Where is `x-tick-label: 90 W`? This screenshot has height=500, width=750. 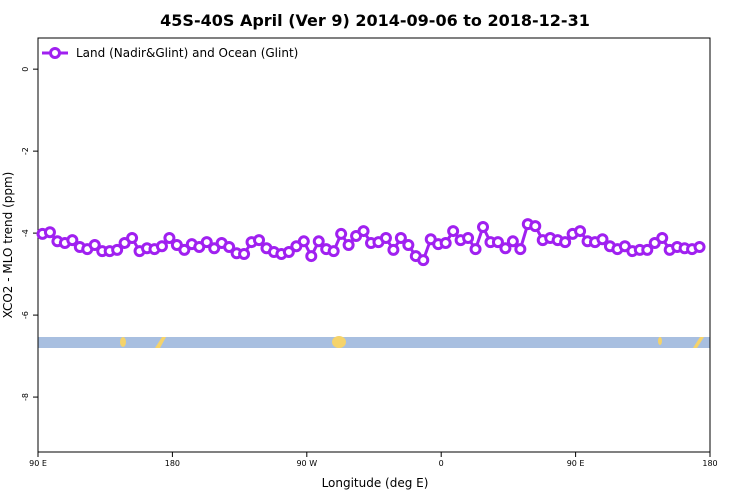
x-tick-label: 90 W is located at coordinates (306, 463).